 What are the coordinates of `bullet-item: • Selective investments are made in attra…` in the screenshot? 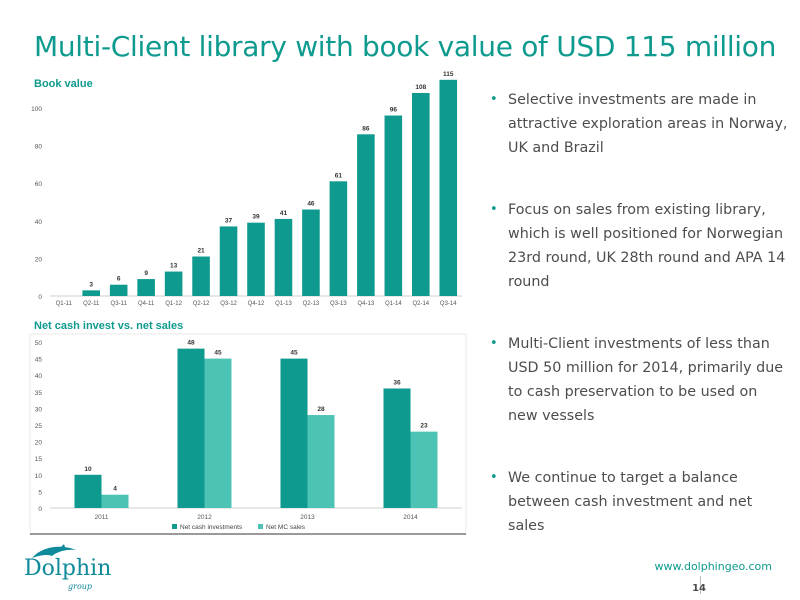 It's located at (640, 124).